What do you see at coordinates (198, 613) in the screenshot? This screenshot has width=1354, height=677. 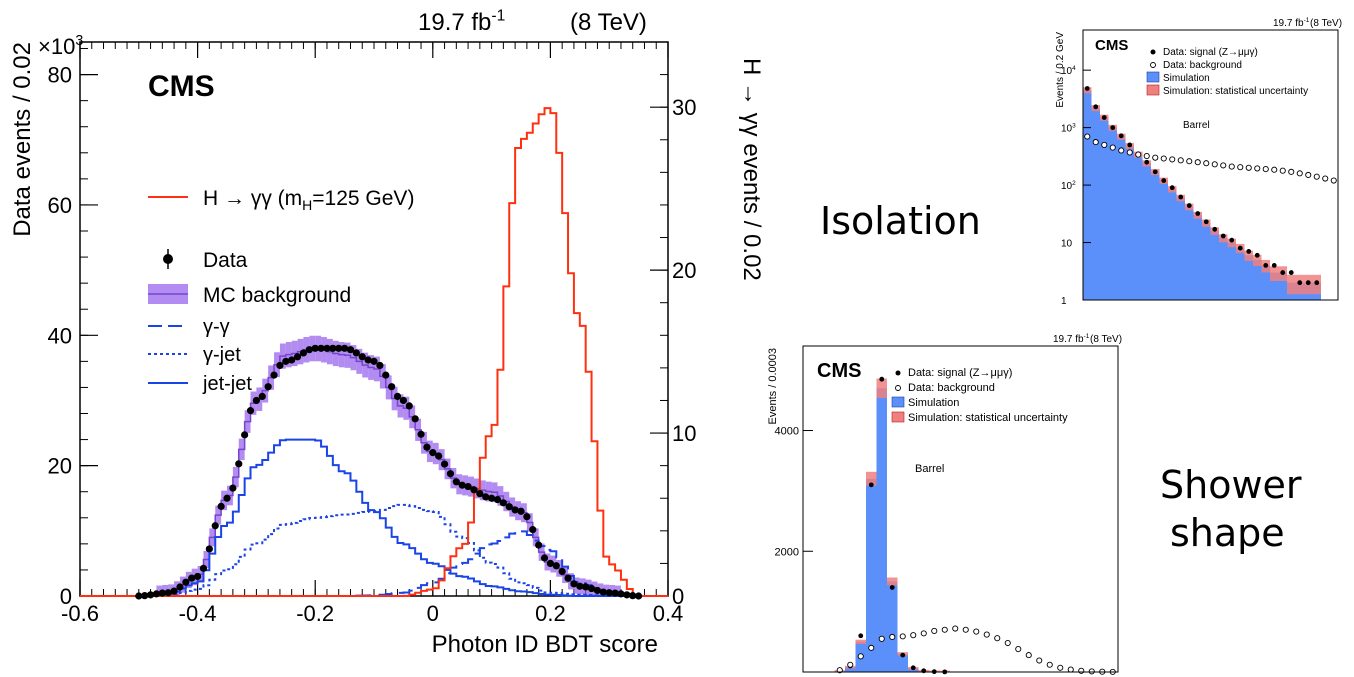 I see `x-tick-label: -0.4` at bounding box center [198, 613].